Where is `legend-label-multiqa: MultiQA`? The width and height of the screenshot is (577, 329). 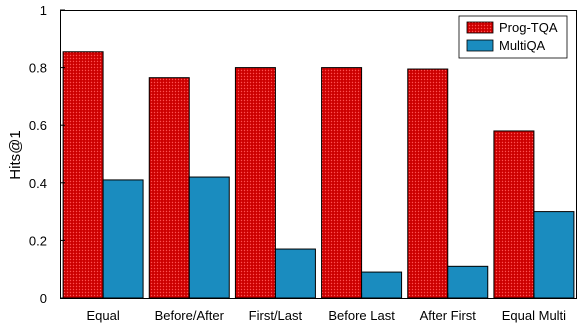
legend-label-multiqa: MultiQA is located at coordinates (522, 45).